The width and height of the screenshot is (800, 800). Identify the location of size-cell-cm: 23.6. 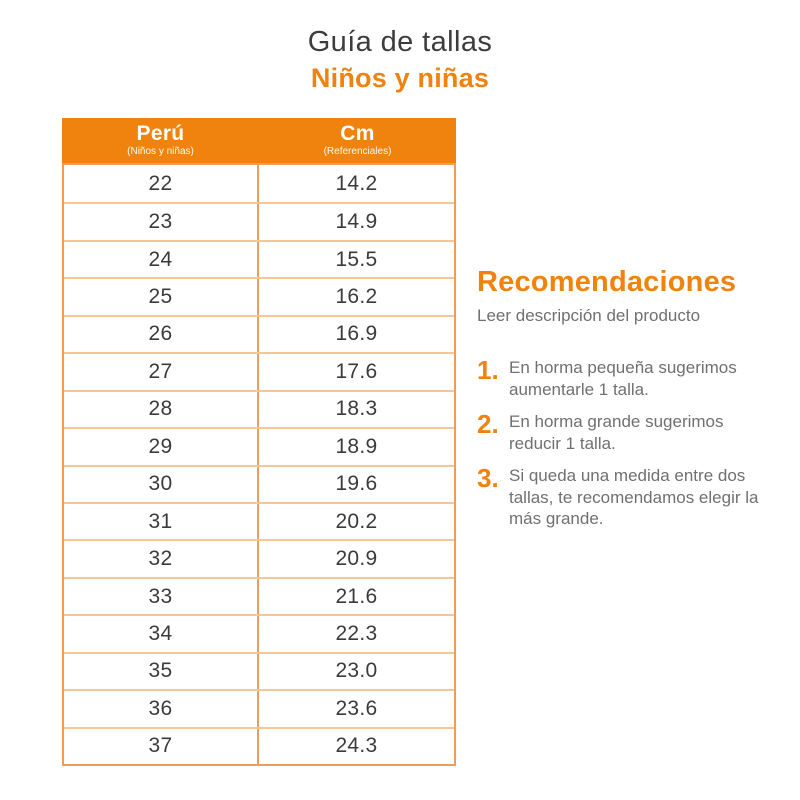
(356, 708).